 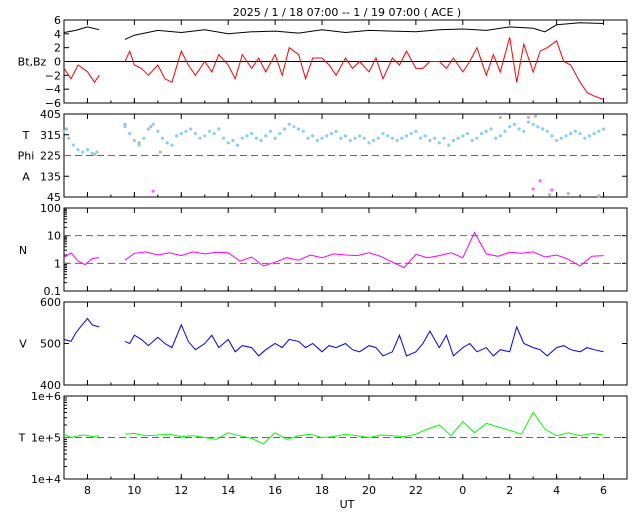 What do you see at coordinates (603, 490) in the screenshot?
I see `x-tick-label: 6` at bounding box center [603, 490].